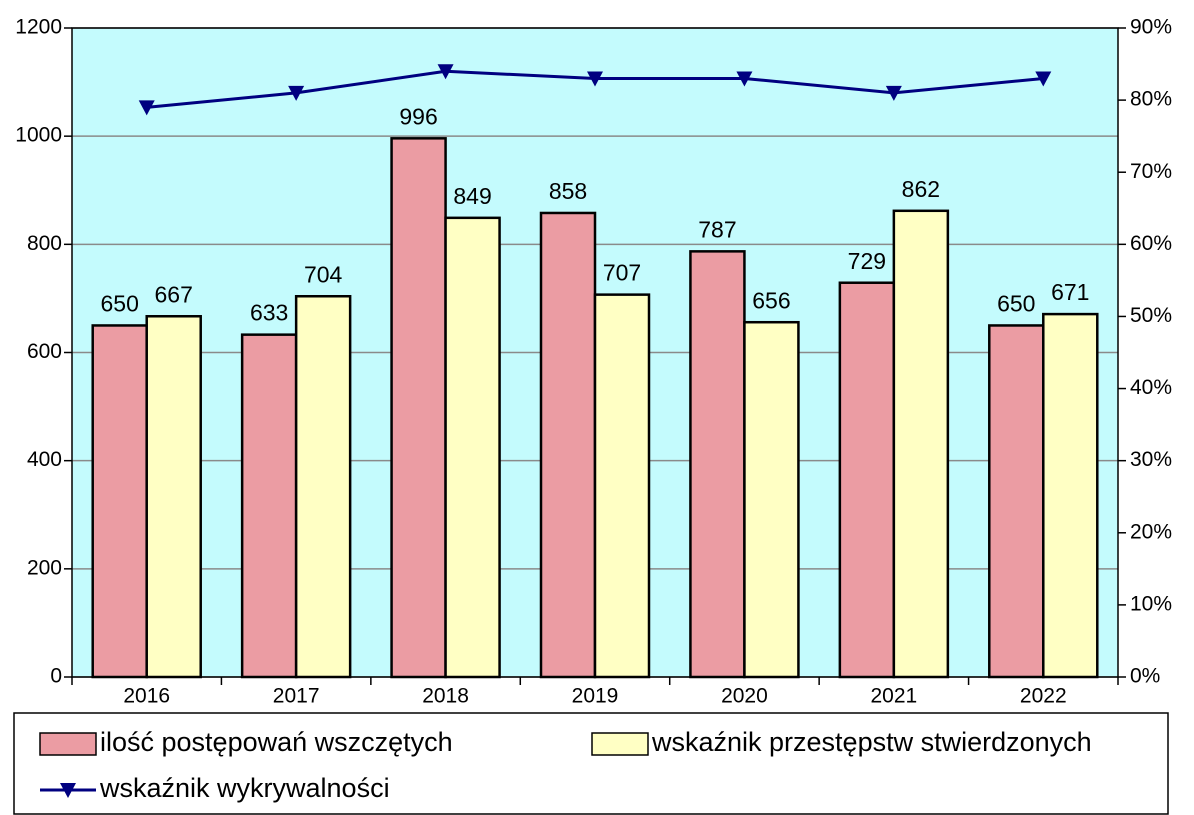 Image resolution: width=1194 pixels, height=815 pixels. Describe the element at coordinates (591, 763) in the screenshot. I see `legend-box` at that location.